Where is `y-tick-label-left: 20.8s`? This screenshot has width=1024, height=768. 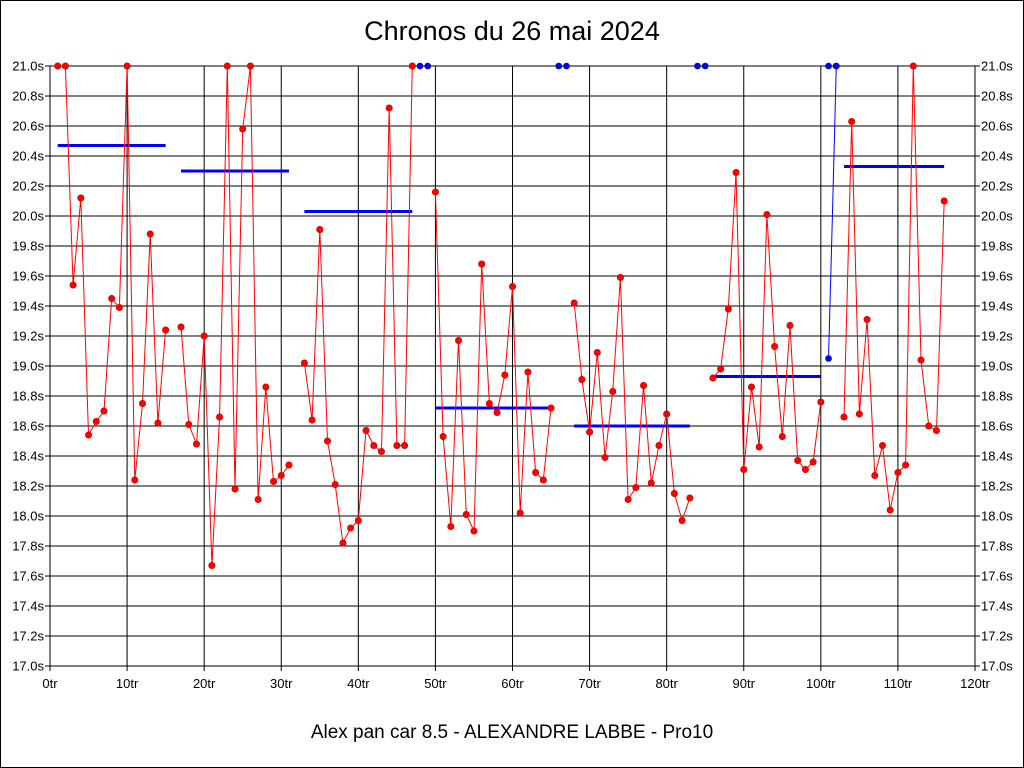 y-tick-label-left: 20.8s is located at coordinates (28, 96).